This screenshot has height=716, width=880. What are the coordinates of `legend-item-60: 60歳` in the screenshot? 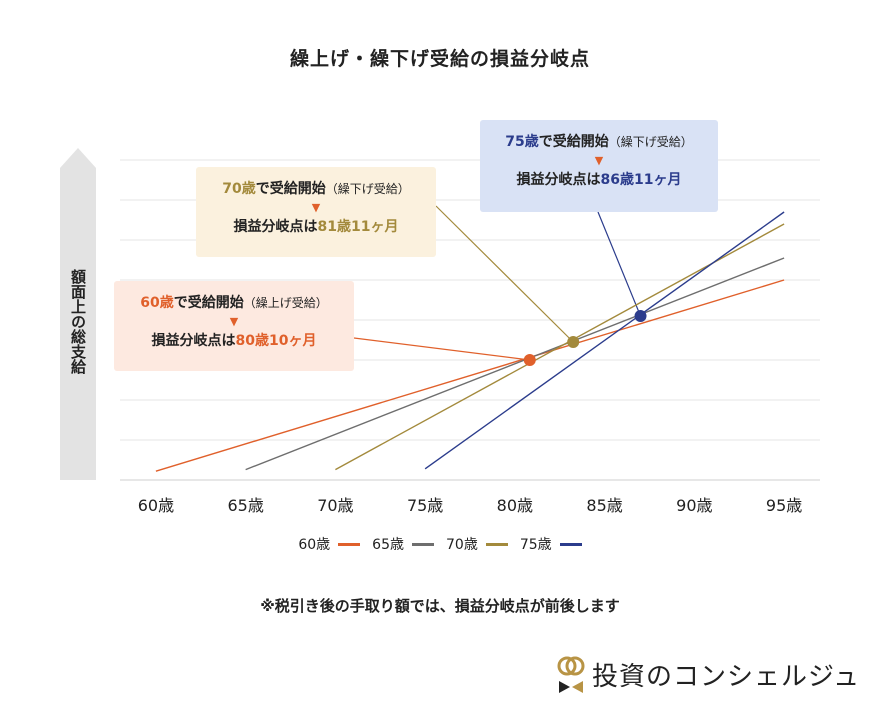 It's located at (329, 544).